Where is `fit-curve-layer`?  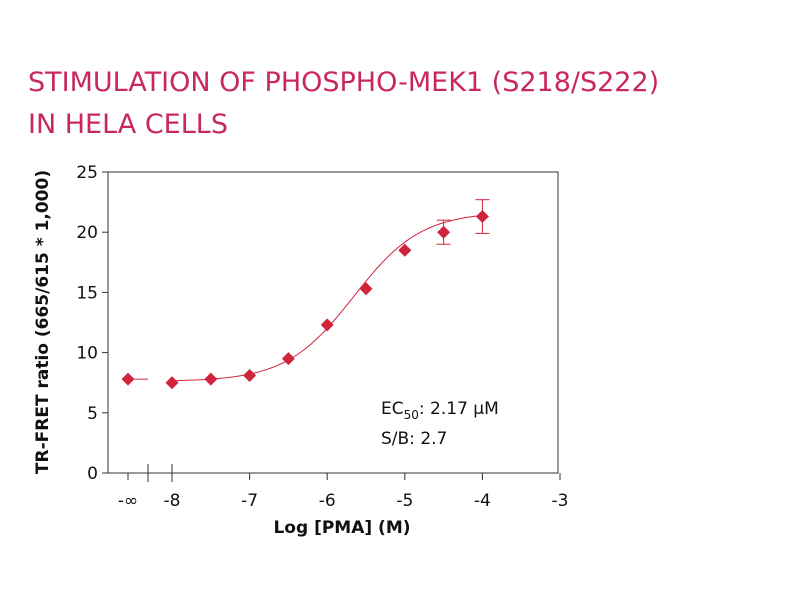
fit-curve-layer is located at coordinates (305, 298).